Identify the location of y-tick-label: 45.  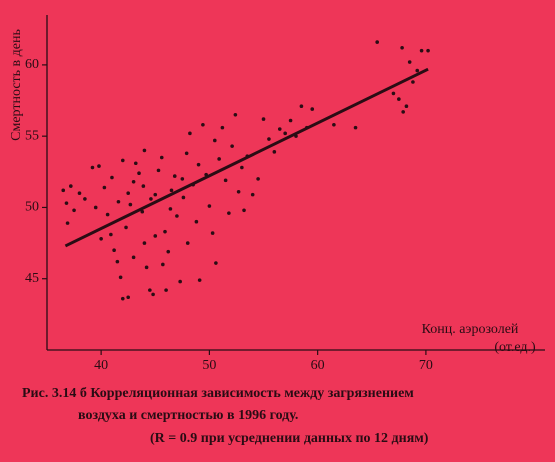
(32, 278).